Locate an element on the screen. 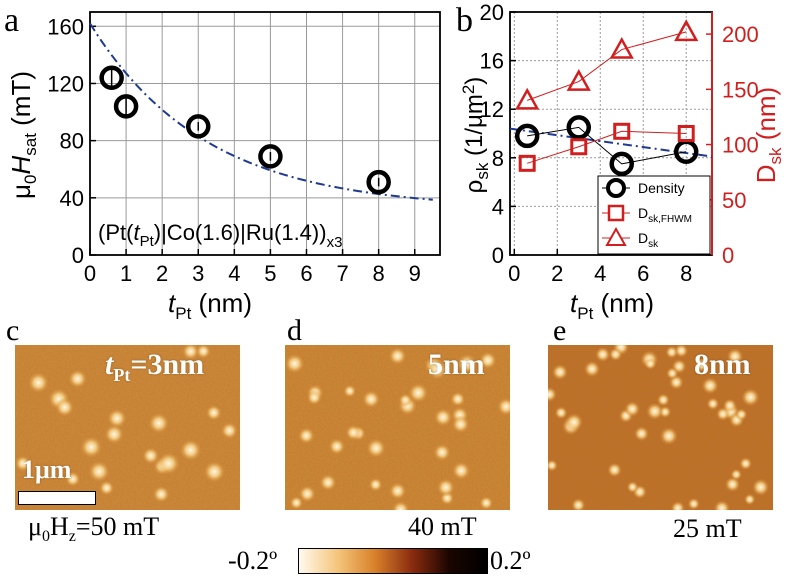  legend-box is located at coordinates (654, 215).